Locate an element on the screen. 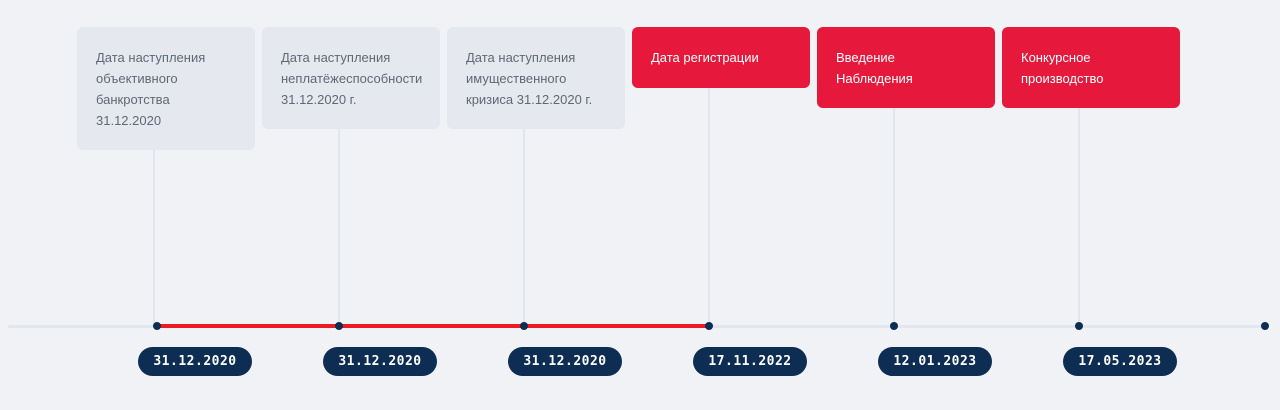 Image resolution: width=1280 pixels, height=410 pixels. event-date-badge: 17.11.2022 is located at coordinates (750, 361).